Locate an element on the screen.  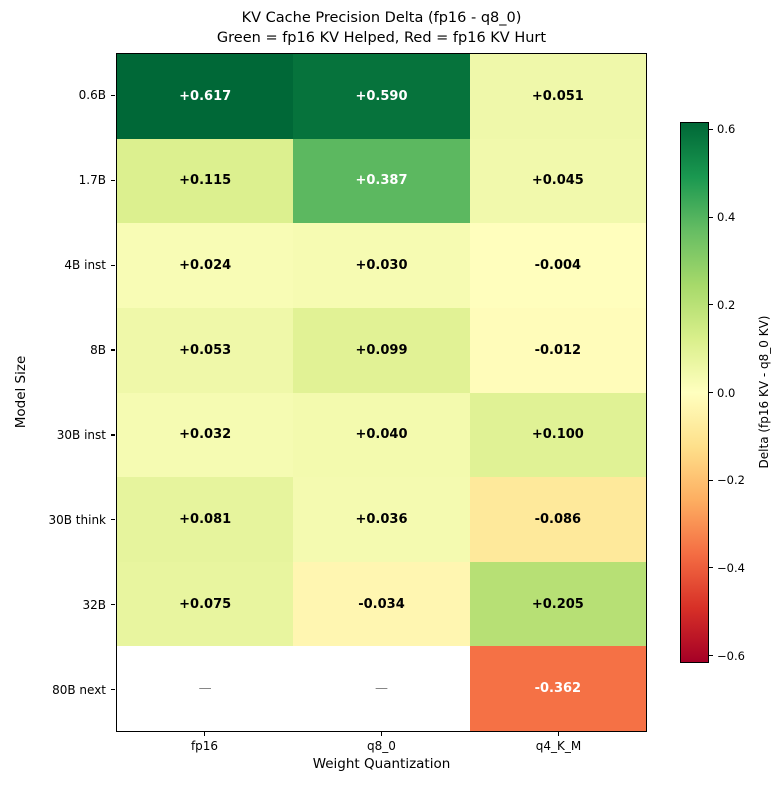
heatmap-cell-30B-inst-q8_0: +0.040 is located at coordinates (381, 435).